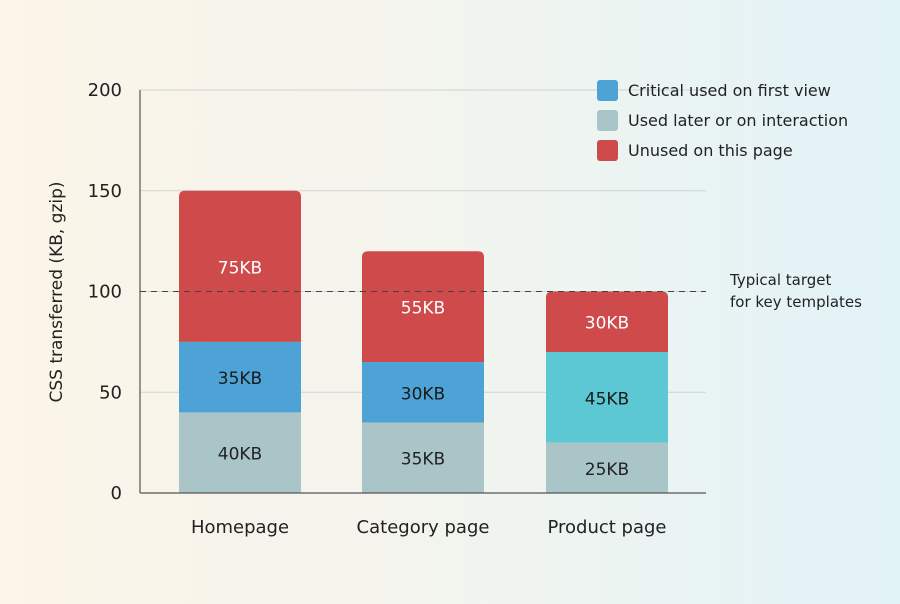 Image resolution: width=900 pixels, height=604 pixels. I want to click on y-tick-label: 100, so click(105, 292).